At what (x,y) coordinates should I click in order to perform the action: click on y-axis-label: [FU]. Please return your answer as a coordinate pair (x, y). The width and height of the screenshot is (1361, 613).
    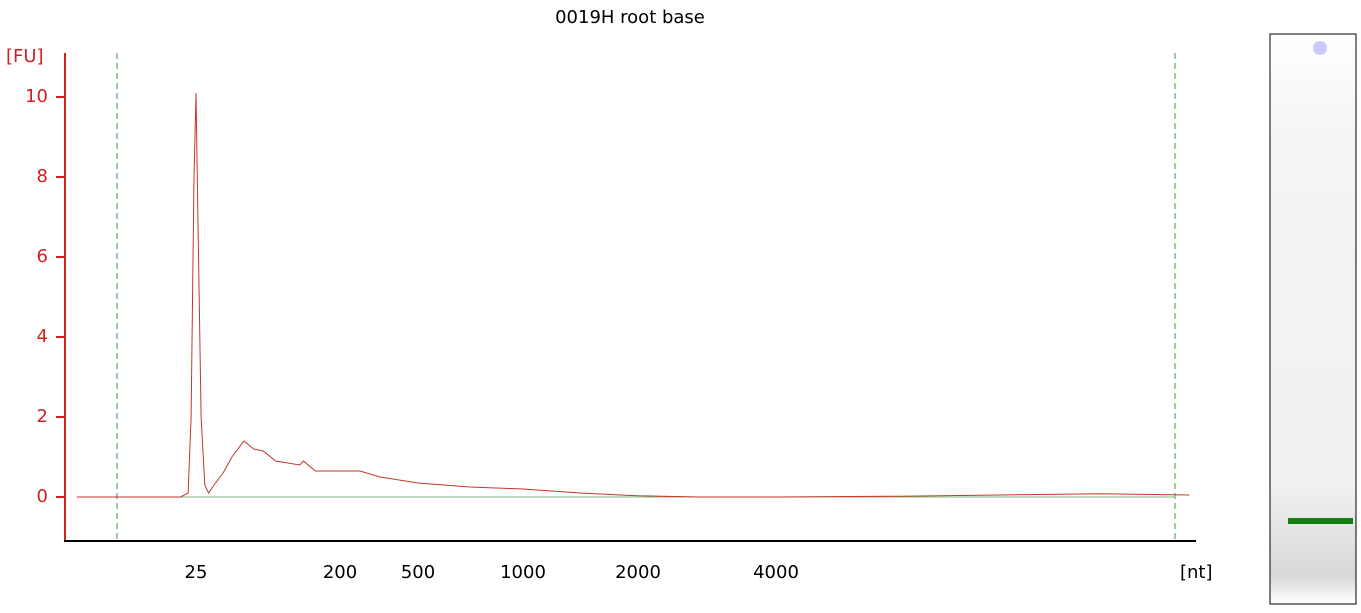
    Looking at the image, I should click on (25, 56).